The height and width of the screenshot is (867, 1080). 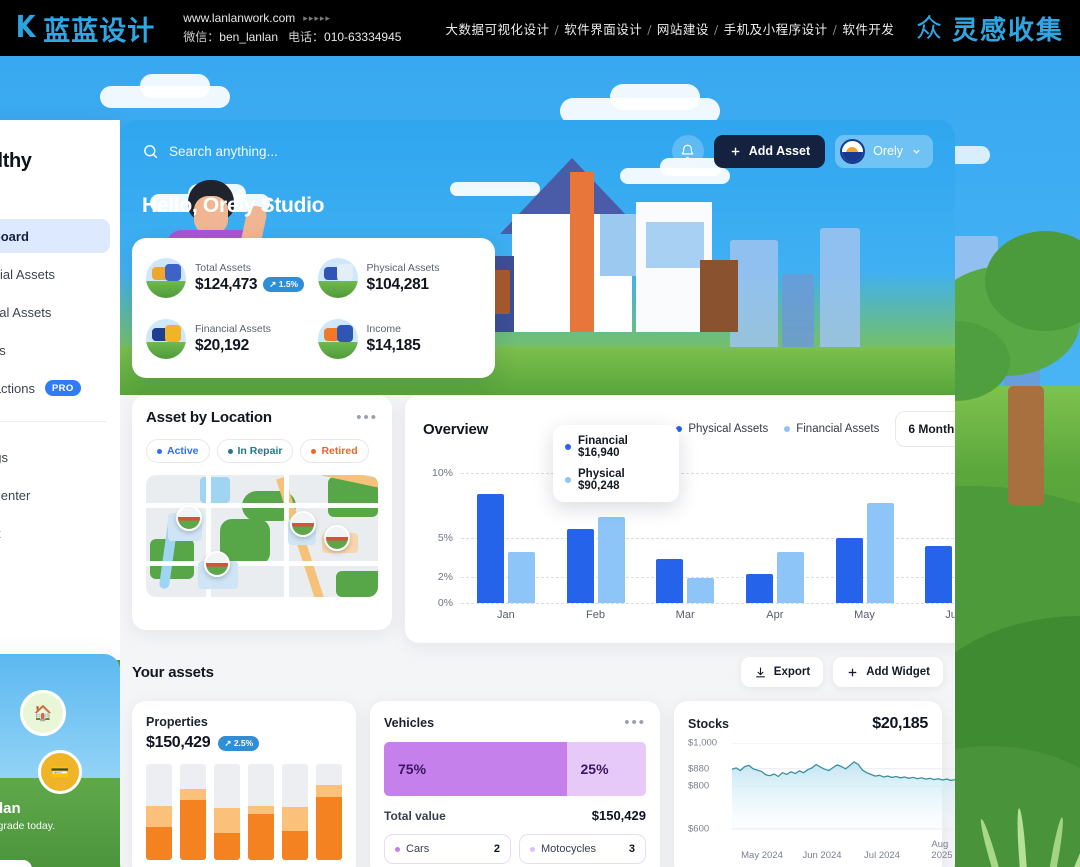 I want to click on sidebar-logo: Wealthy, so click(x=60, y=158).